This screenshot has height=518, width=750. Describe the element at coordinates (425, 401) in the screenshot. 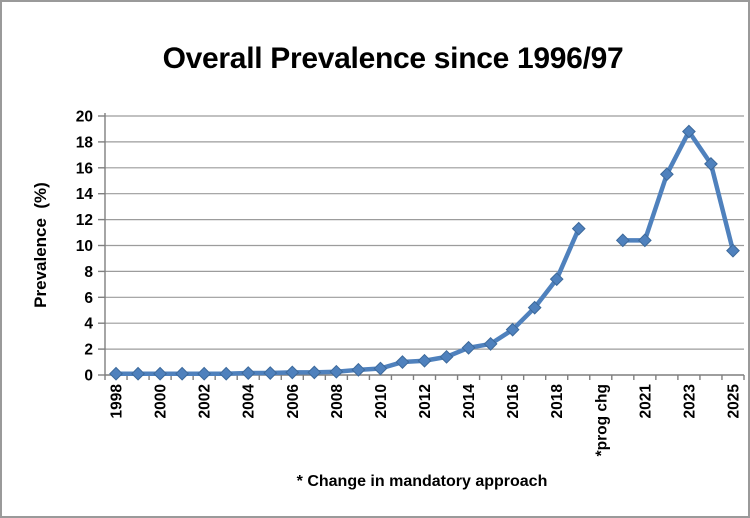

I see `x-tick-label: 2012` at that location.